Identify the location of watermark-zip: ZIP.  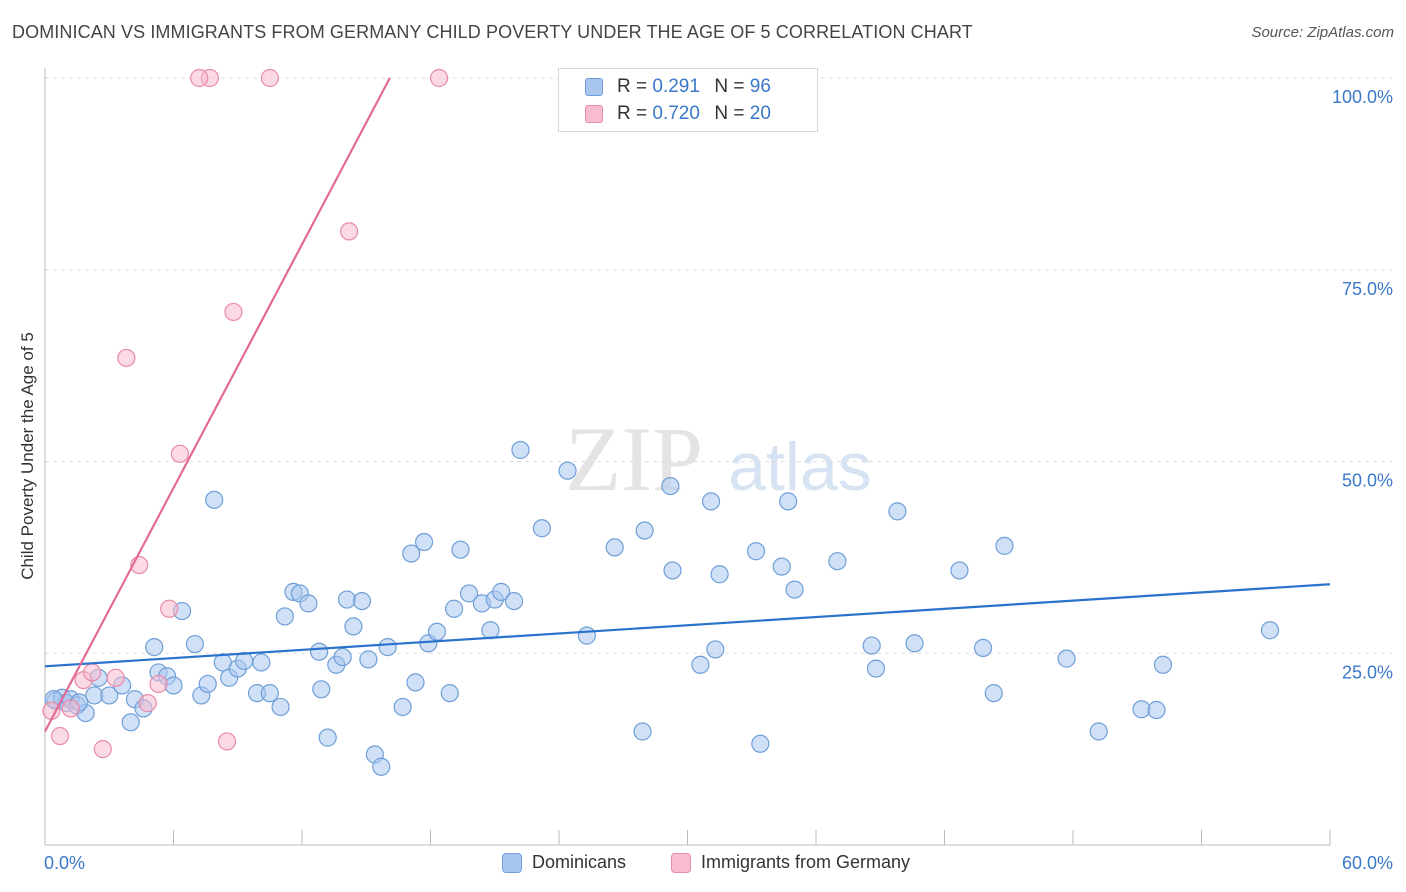
(634, 459).